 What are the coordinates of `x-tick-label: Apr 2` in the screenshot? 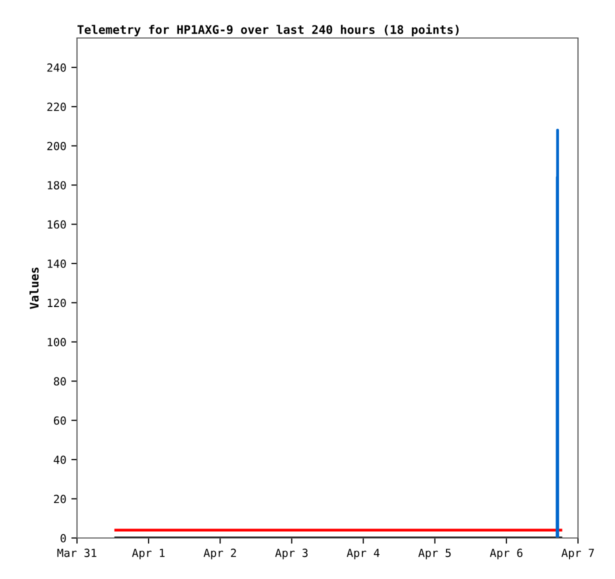 It's located at (220, 554).